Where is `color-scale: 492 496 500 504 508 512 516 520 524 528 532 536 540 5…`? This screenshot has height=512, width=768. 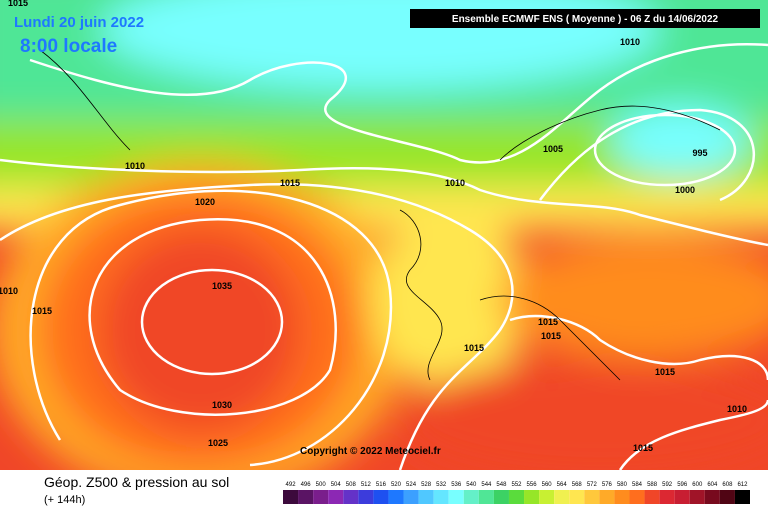
color-scale: 492 496 500 504 508 512 516 520 524 528 532 536 540 5… is located at coordinates (516, 493).